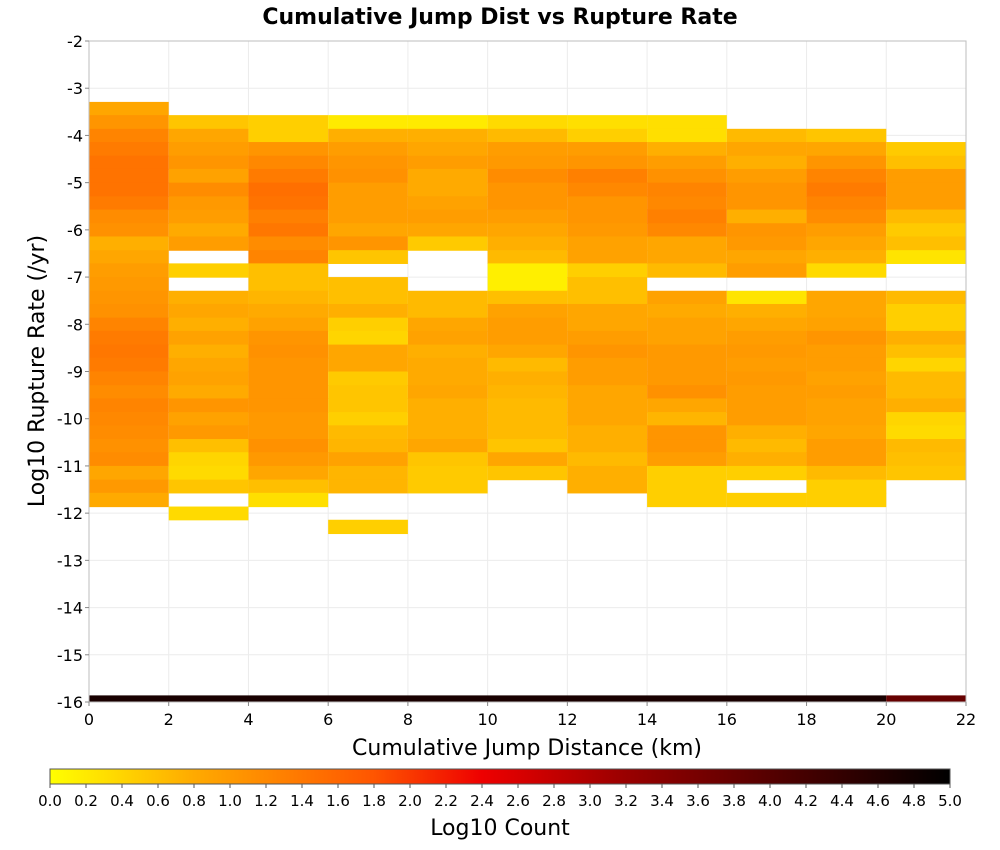 The height and width of the screenshot is (850, 1000). I want to click on colorbar-tick-label: 1.4, so click(302, 801).